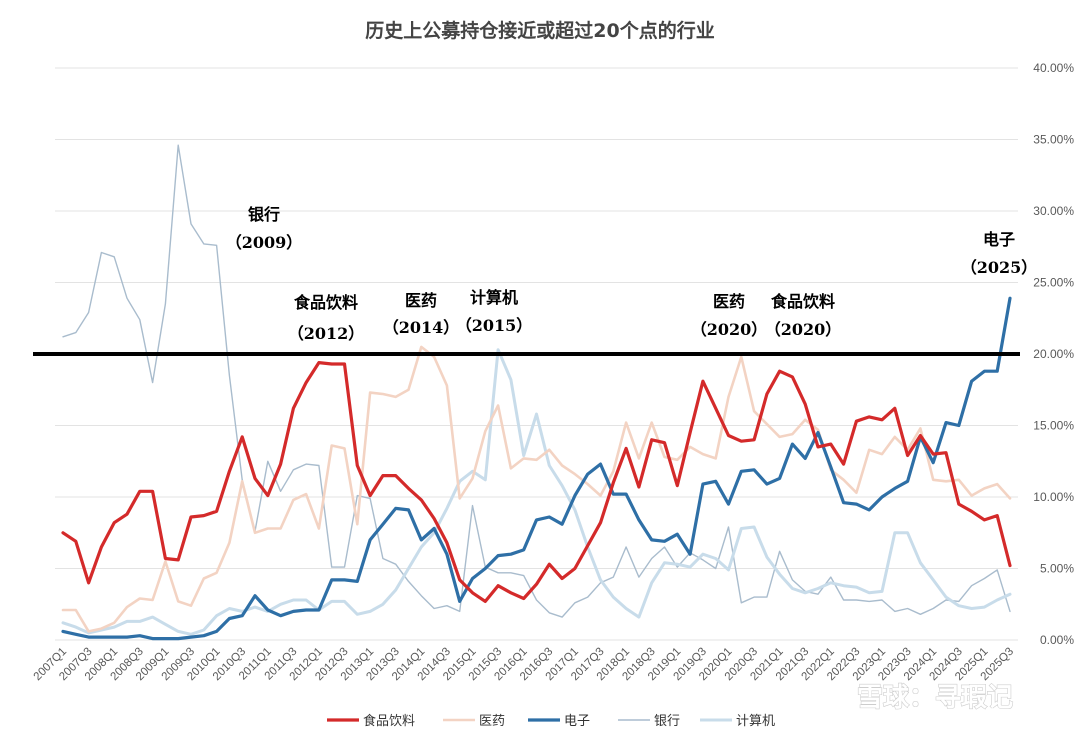 Image resolution: width=1080 pixels, height=734 pixels. What do you see at coordinates (802, 301) in the screenshot?
I see `annotation-label-food-2020: 食品饮料` at bounding box center [802, 301].